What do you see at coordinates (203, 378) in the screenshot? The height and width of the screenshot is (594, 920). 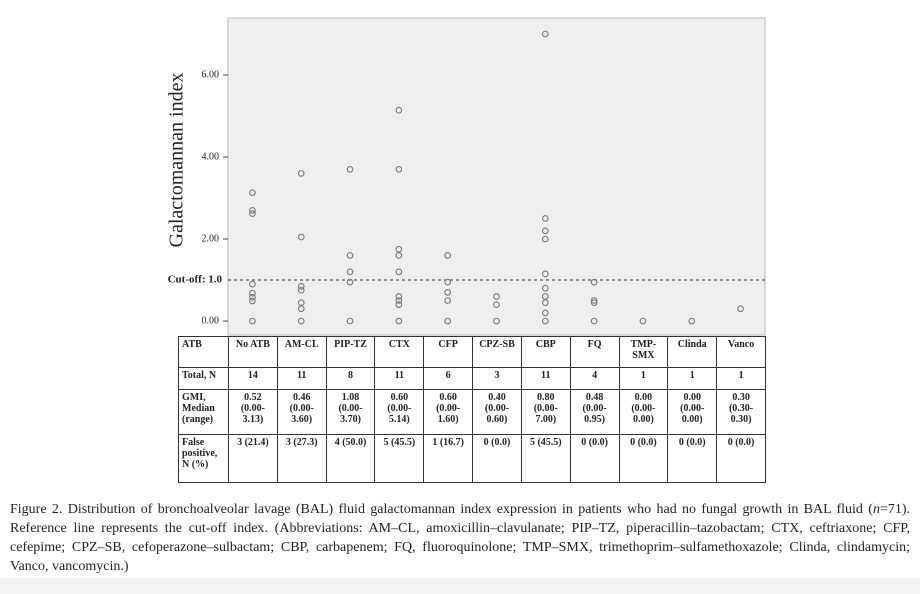 I see `row-label: Total, N` at bounding box center [203, 378].